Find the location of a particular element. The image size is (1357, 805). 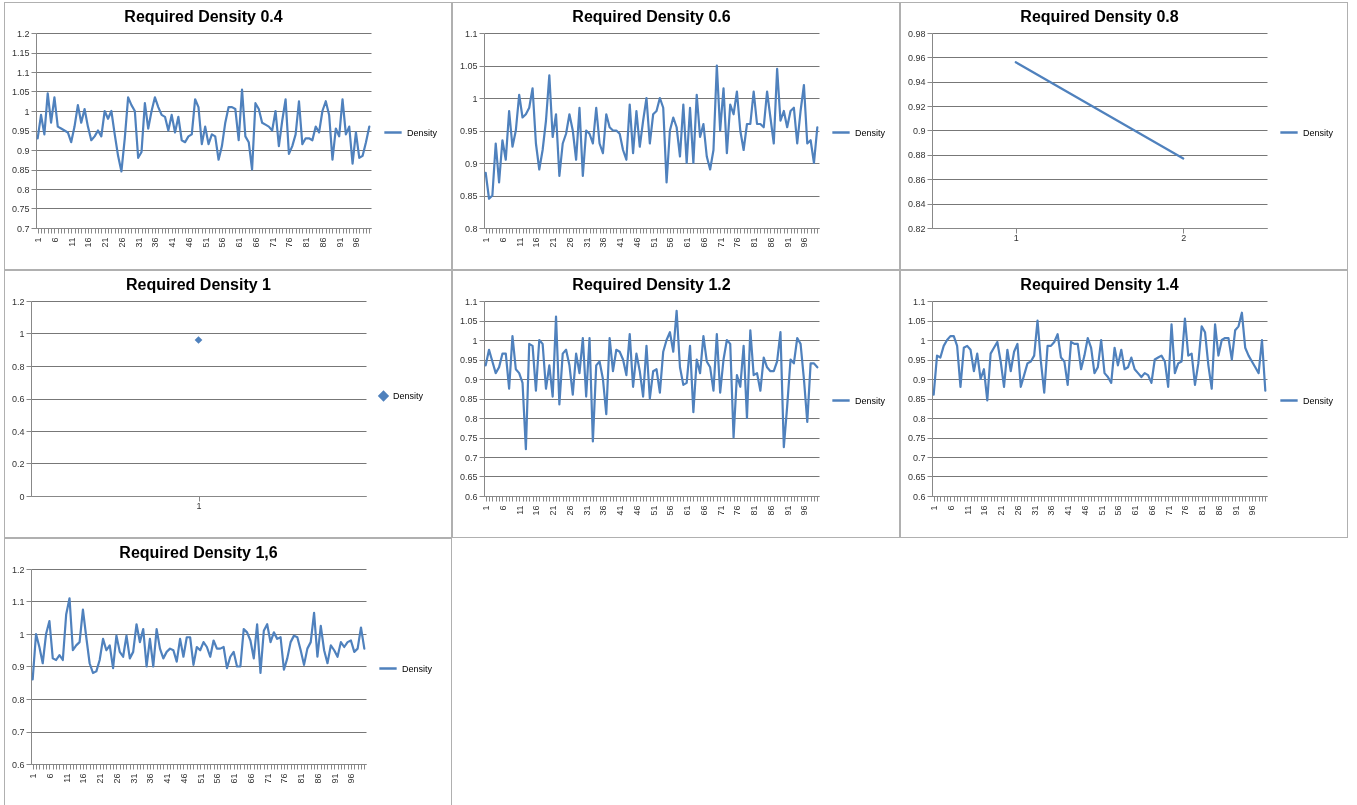

y-tick-label: 0 is located at coordinates (22, 496).